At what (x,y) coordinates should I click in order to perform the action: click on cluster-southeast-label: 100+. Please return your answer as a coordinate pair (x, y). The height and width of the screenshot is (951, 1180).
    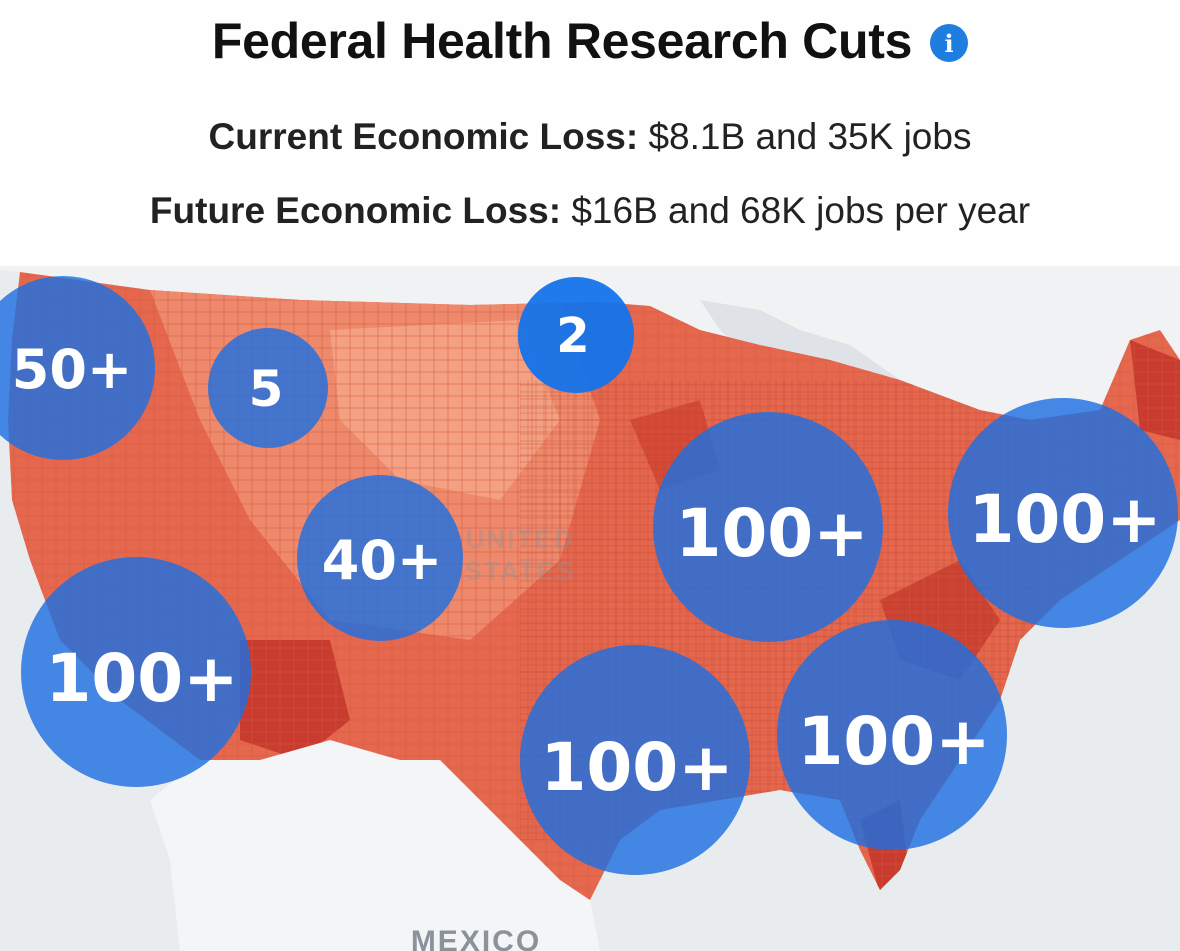
    Looking at the image, I should click on (893, 741).